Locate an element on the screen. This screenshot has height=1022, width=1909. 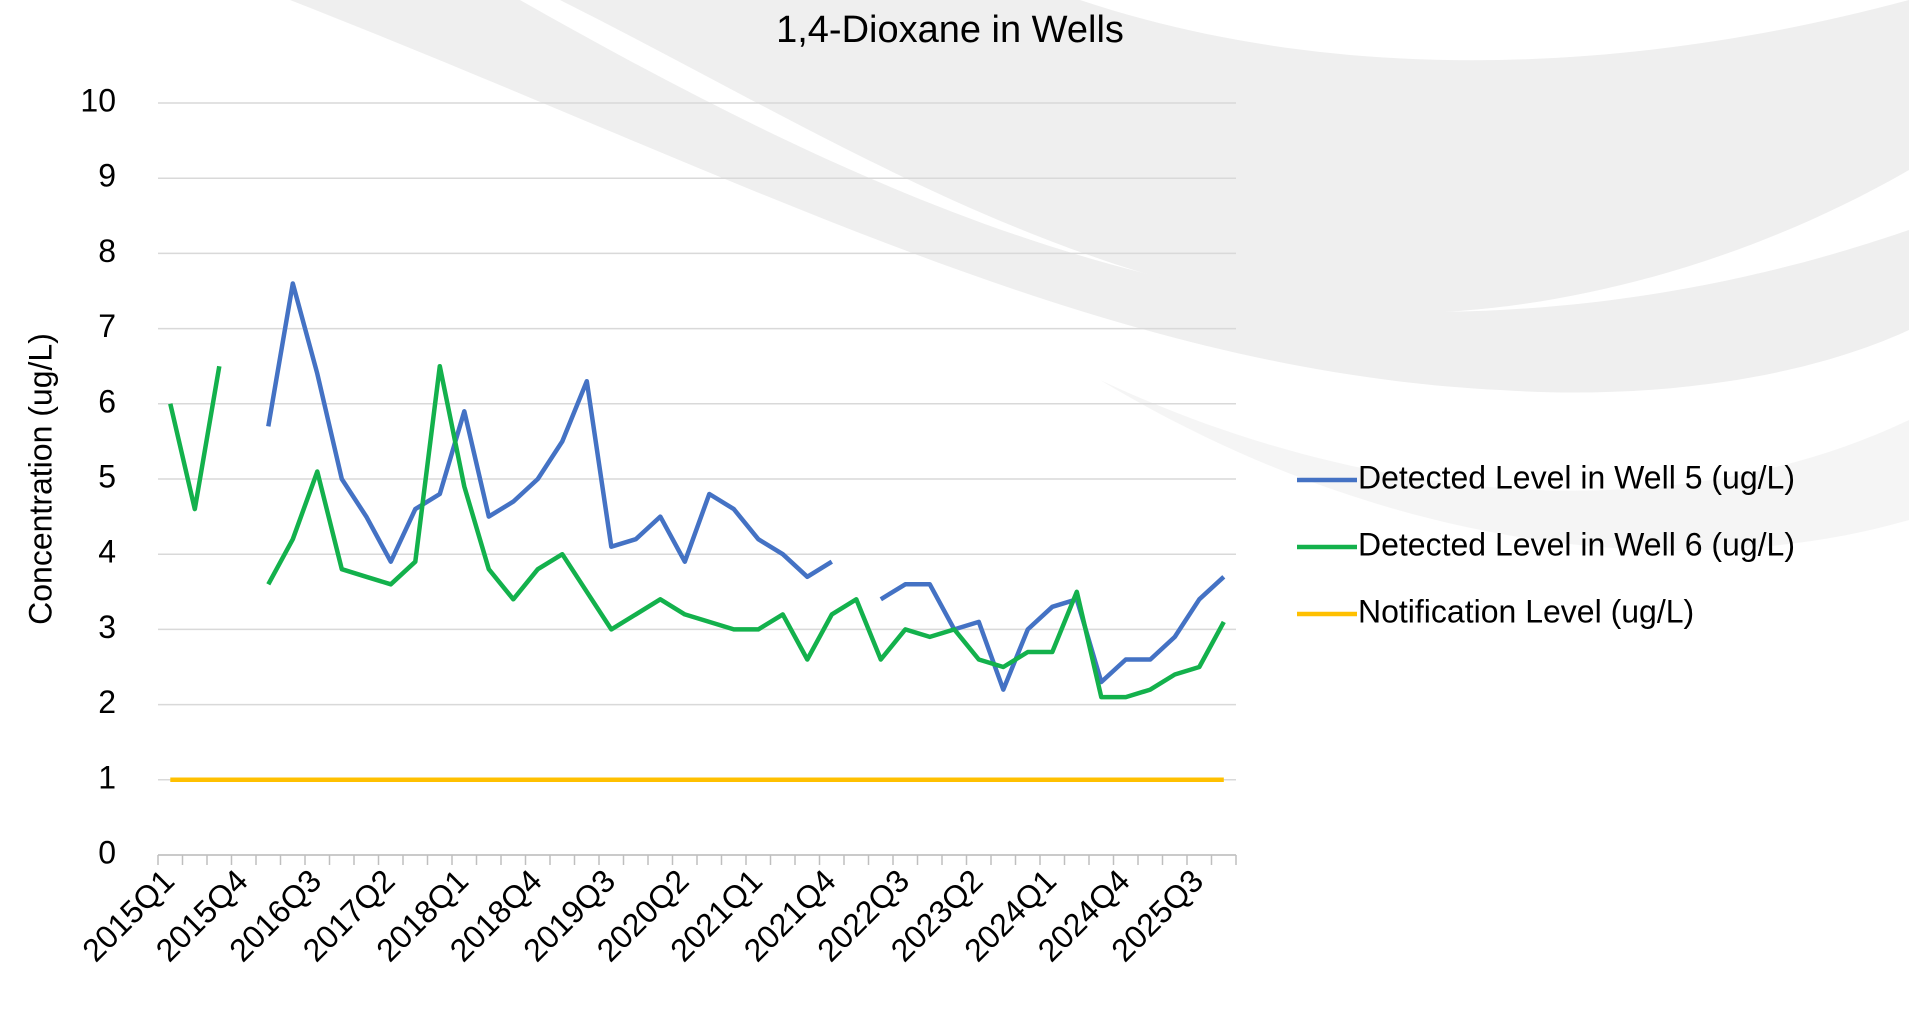
y-tick-label: 4 is located at coordinates (107, 552).